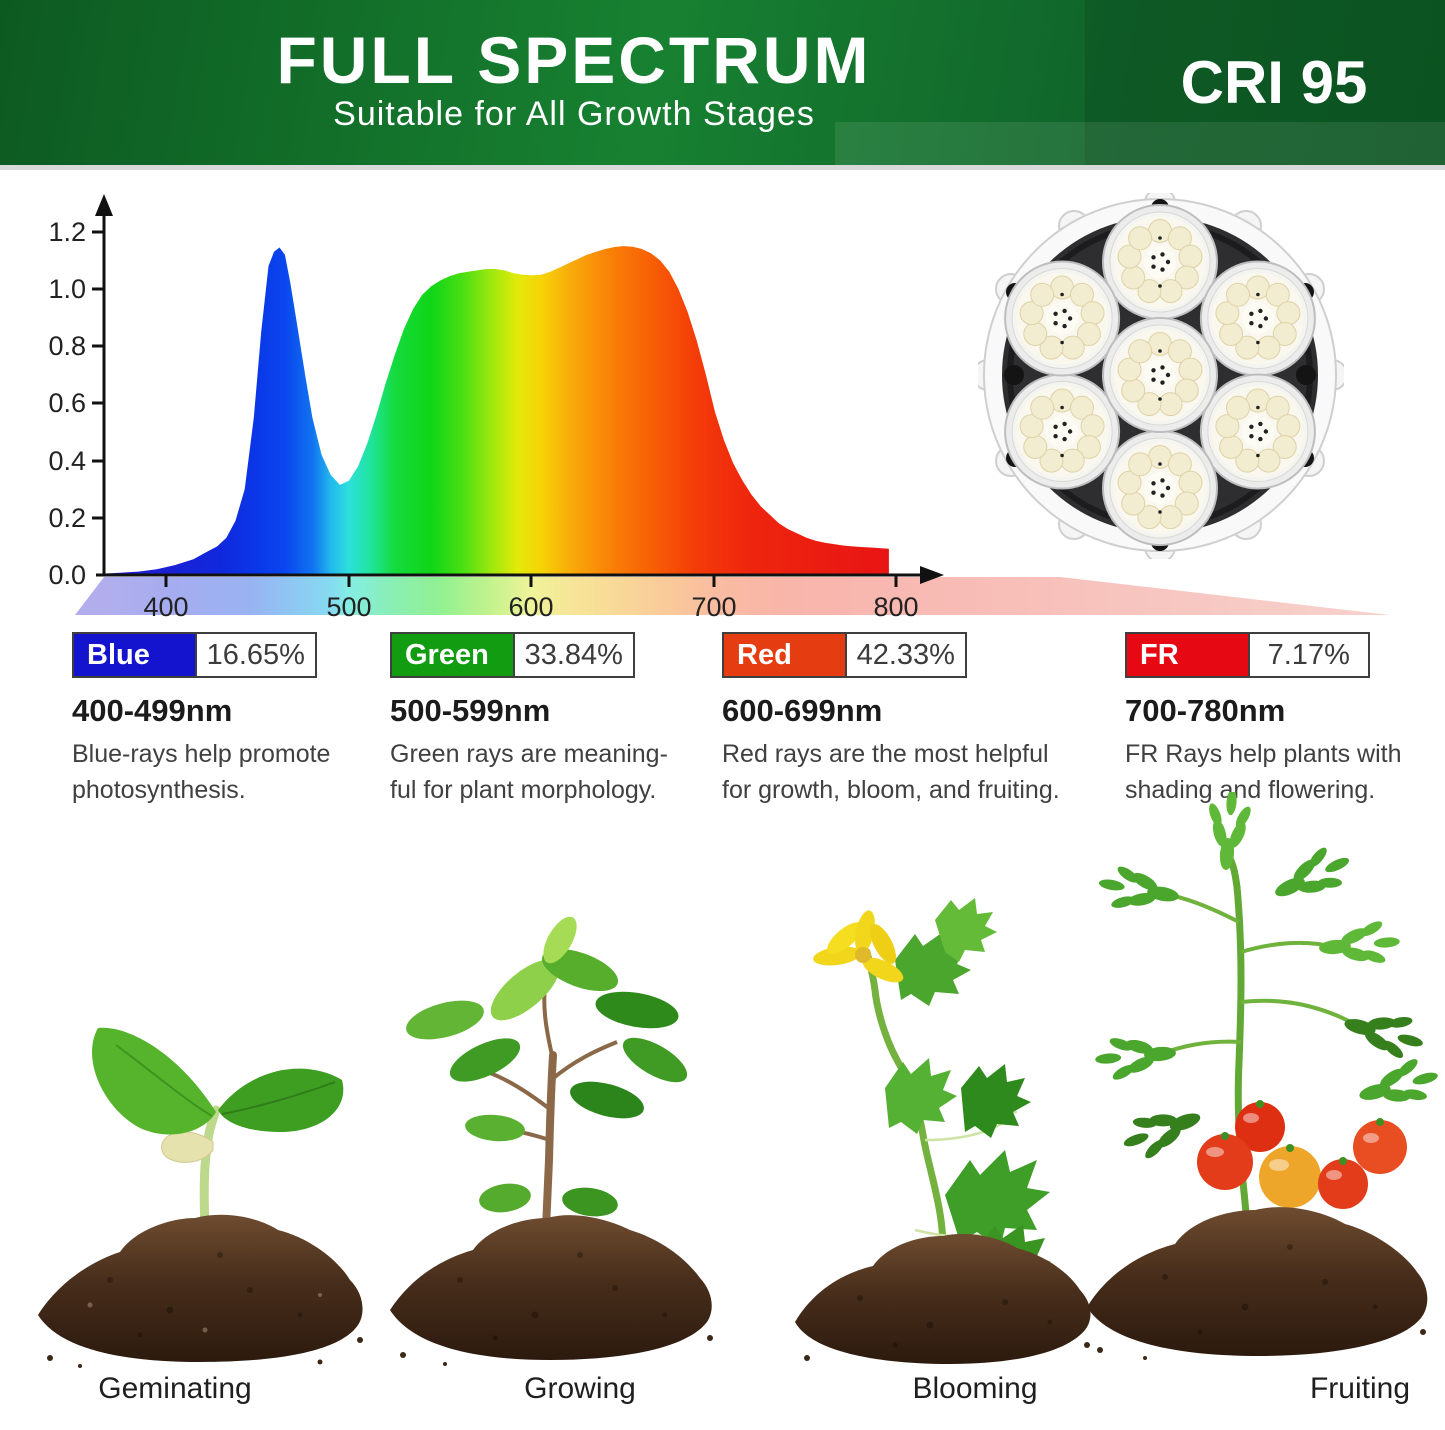  What do you see at coordinates (784, 655) in the screenshot?
I see `band-chip-label: Red` at bounding box center [784, 655].